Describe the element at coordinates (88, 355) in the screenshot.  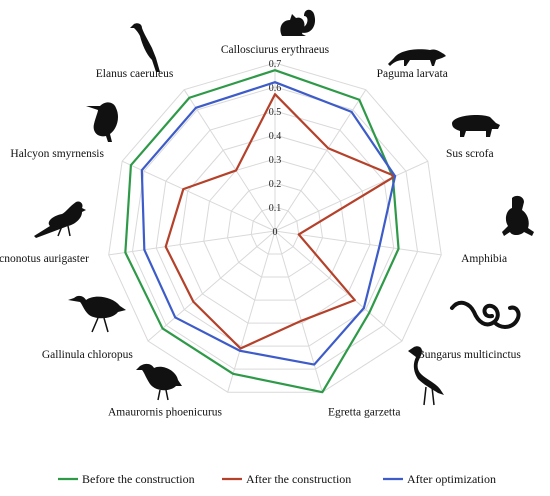
I see `category-label: Gallinula chloropus` at that location.